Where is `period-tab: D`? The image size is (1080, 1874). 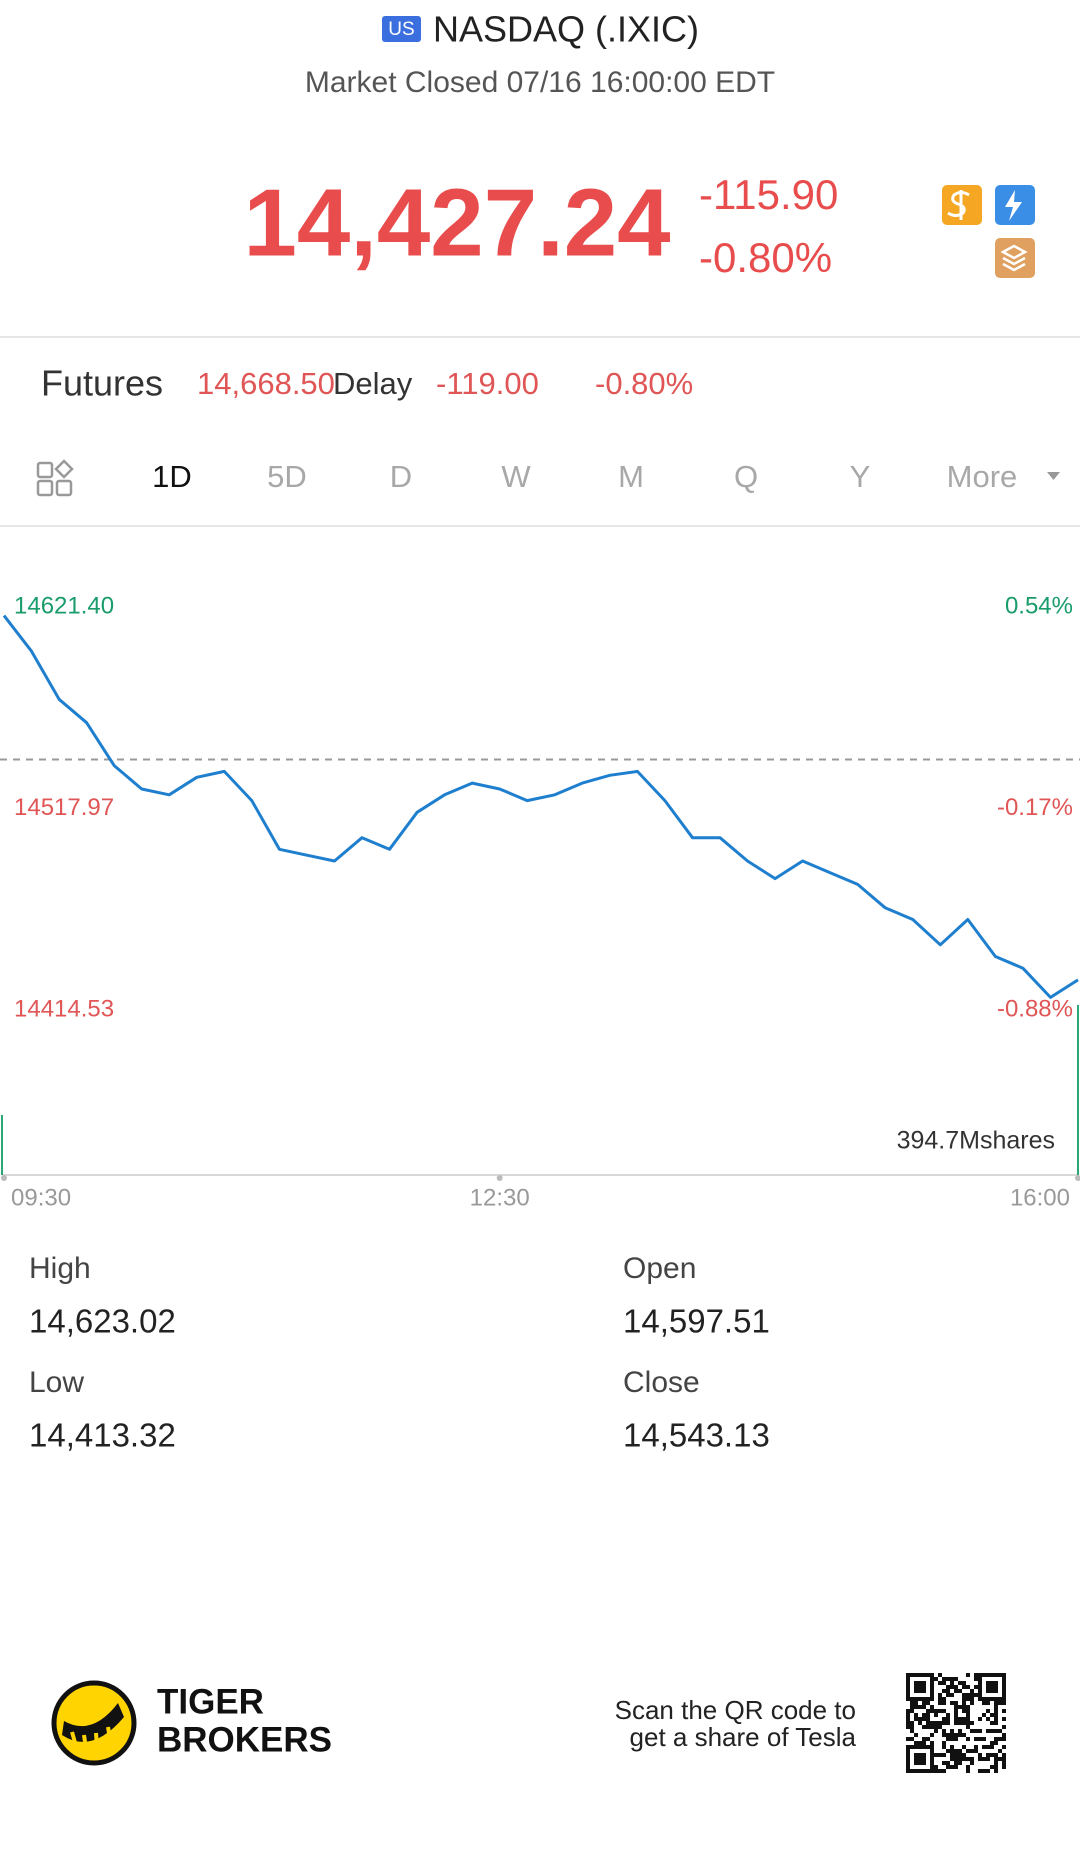
period-tab: D is located at coordinates (401, 476).